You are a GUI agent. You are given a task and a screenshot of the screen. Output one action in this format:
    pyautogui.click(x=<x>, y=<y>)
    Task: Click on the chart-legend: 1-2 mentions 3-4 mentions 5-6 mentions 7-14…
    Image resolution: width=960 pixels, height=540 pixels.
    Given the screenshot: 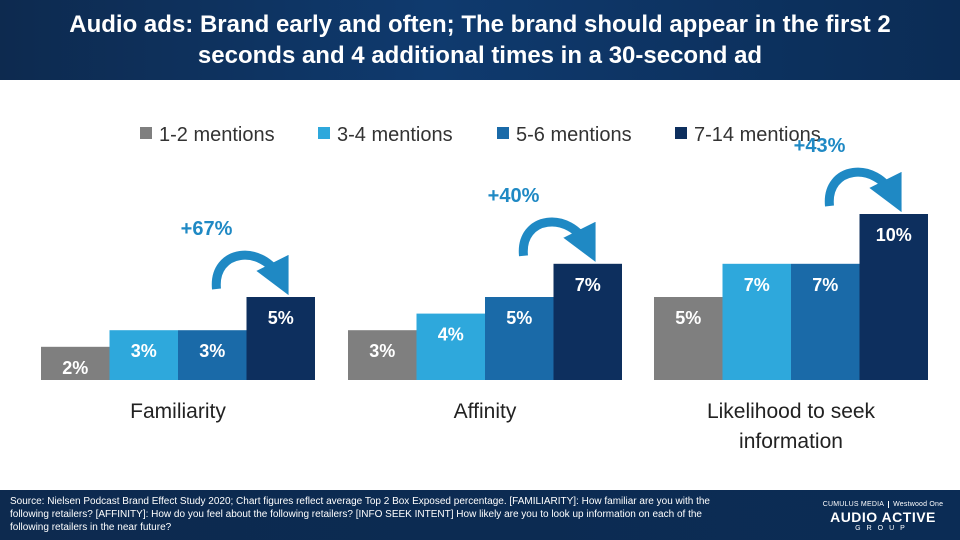 What is the action you would take?
    pyautogui.click(x=480, y=135)
    